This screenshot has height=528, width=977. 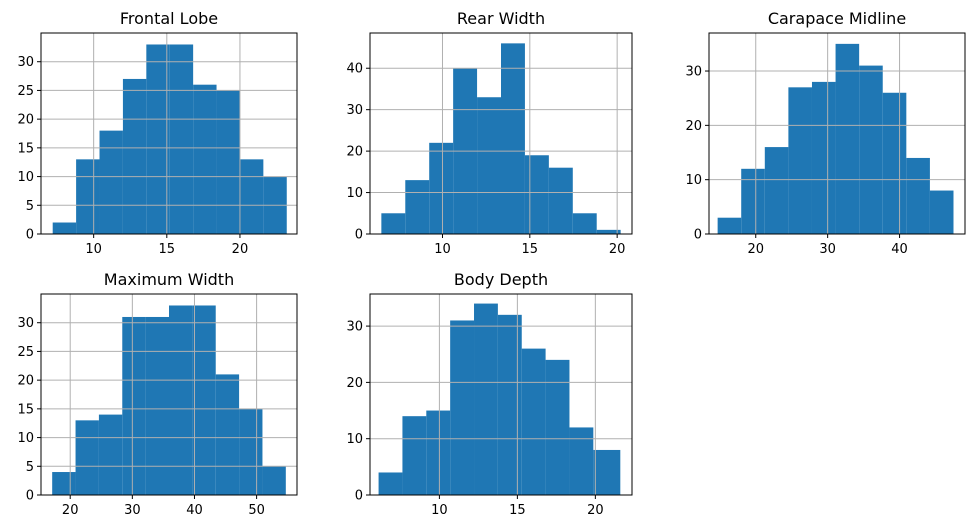 What do you see at coordinates (169, 279) in the screenshot?
I see `chart-title: Maximum Width` at bounding box center [169, 279].